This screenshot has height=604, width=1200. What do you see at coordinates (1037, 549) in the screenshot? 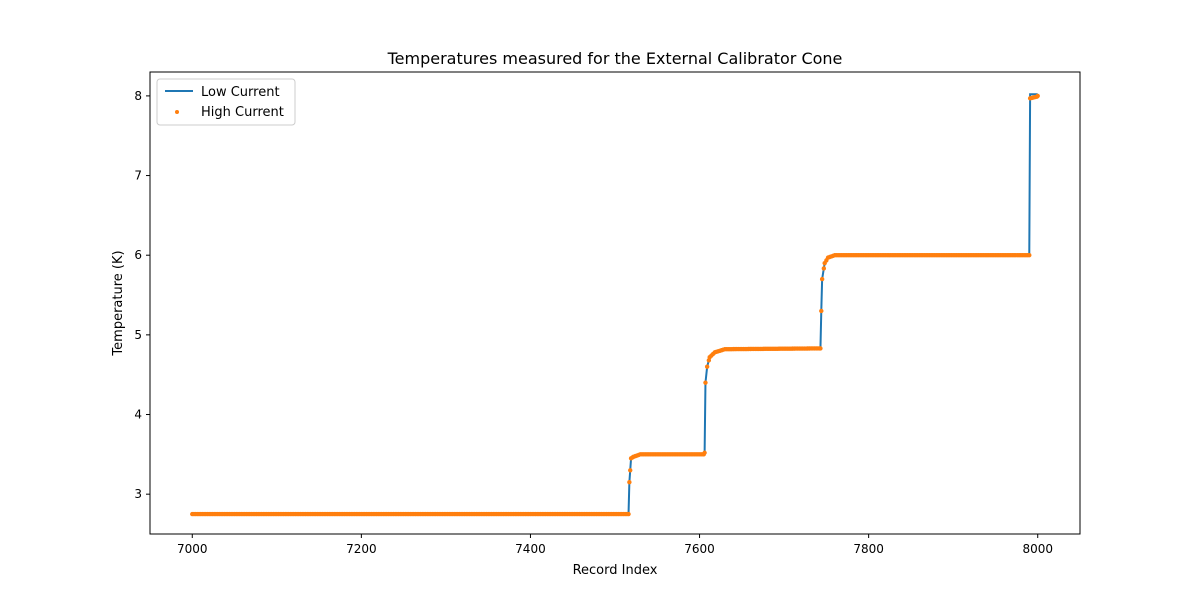
I see `x-tick-label: 8000` at bounding box center [1037, 549].